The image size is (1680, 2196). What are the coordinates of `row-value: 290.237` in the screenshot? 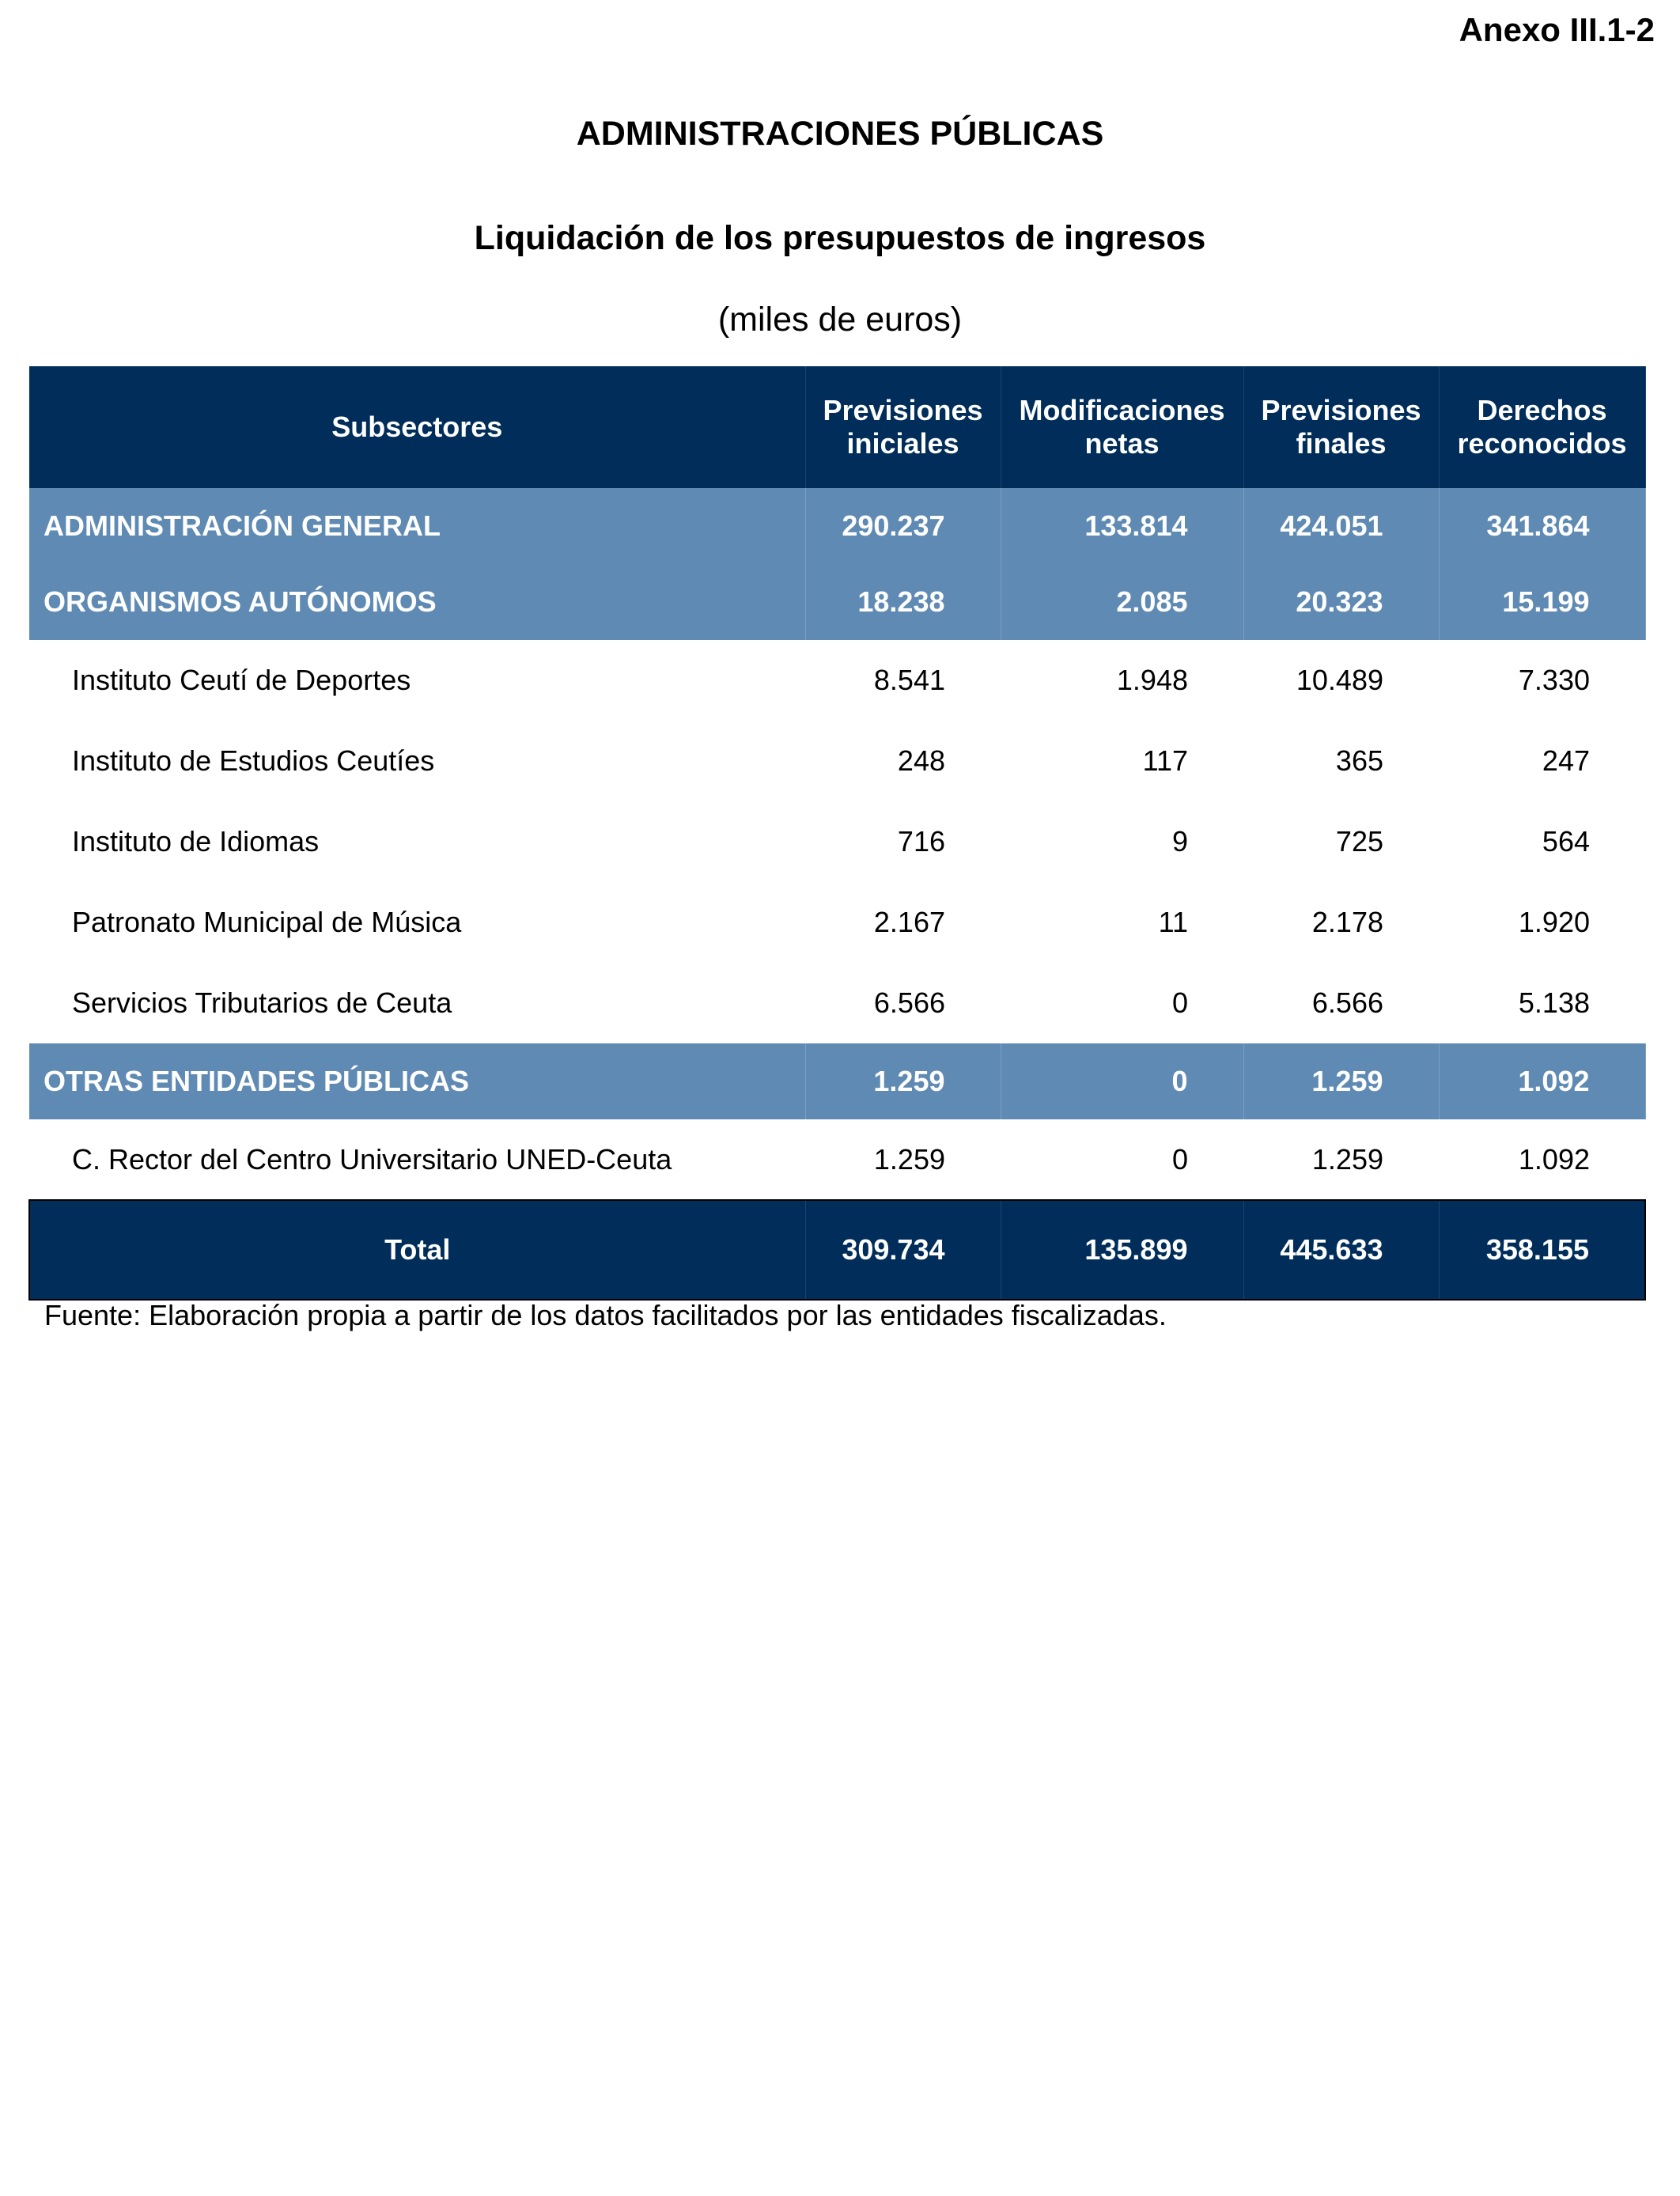 It's located at (903, 526).